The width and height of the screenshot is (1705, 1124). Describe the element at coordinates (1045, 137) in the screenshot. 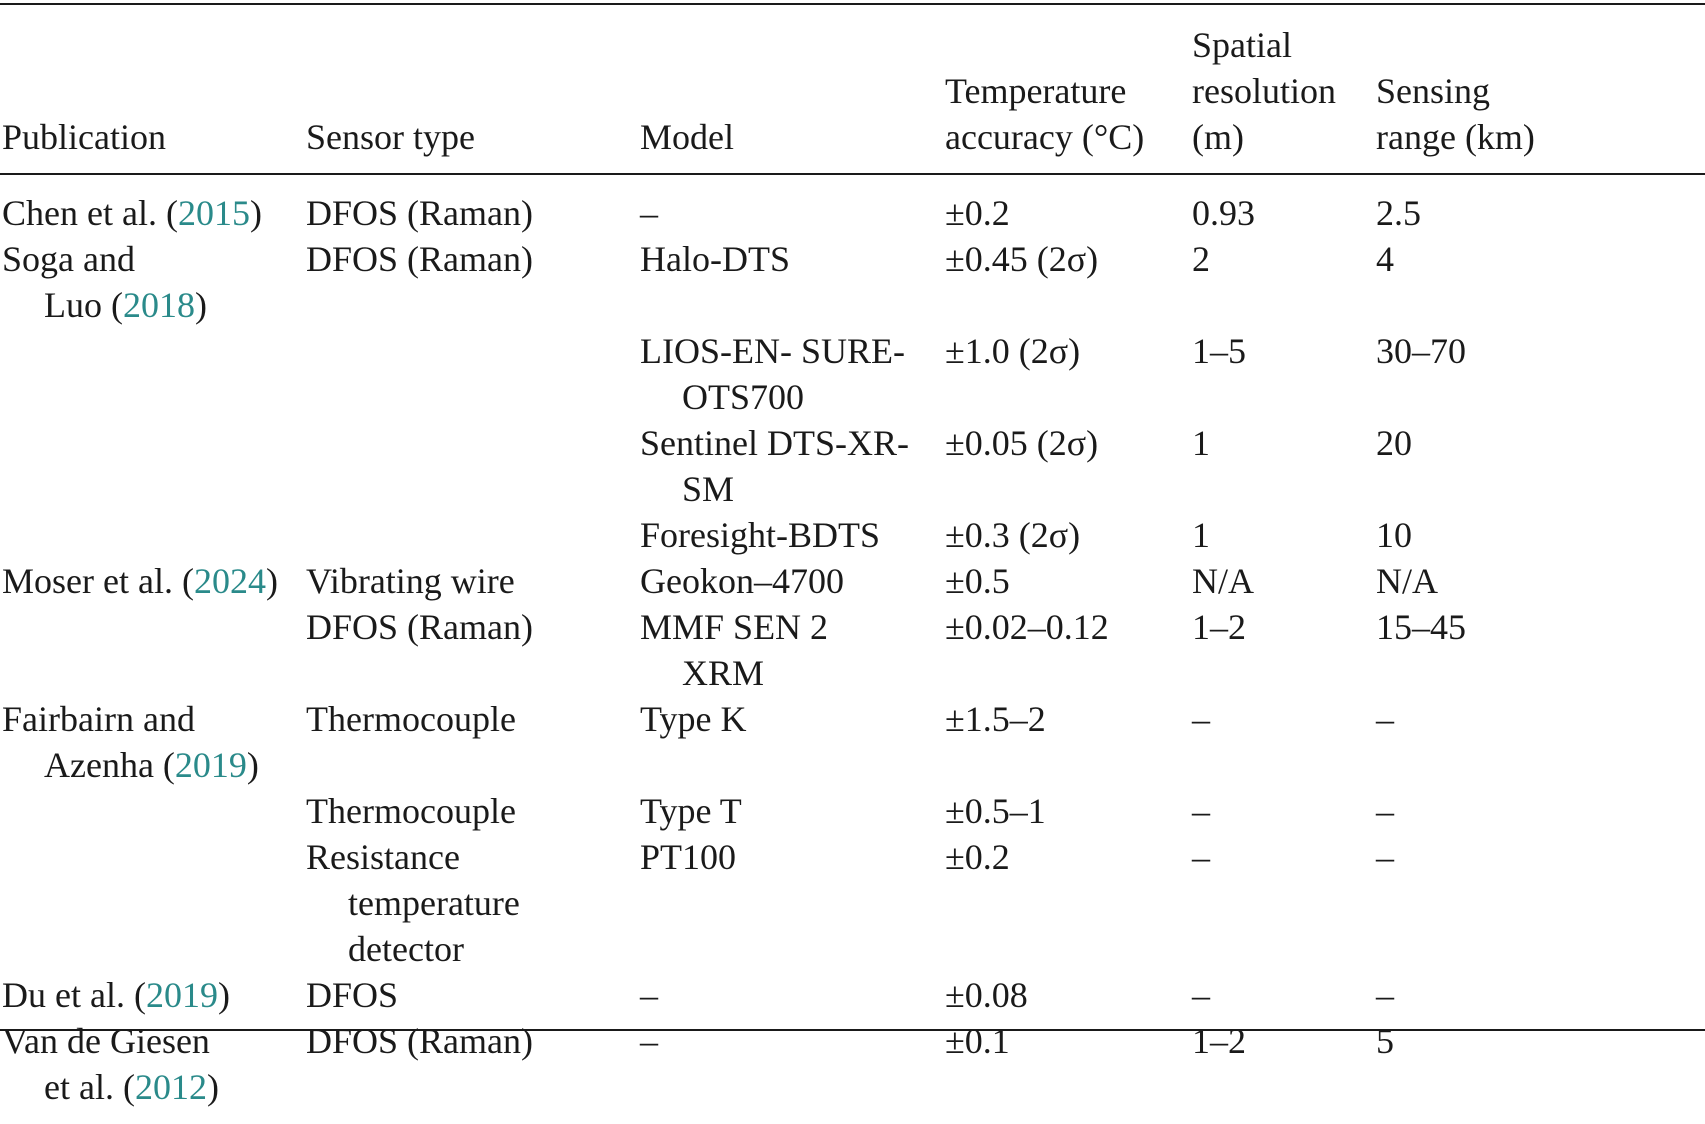

I see `header-temperature-accuracy-line: accuracy (°C)` at that location.